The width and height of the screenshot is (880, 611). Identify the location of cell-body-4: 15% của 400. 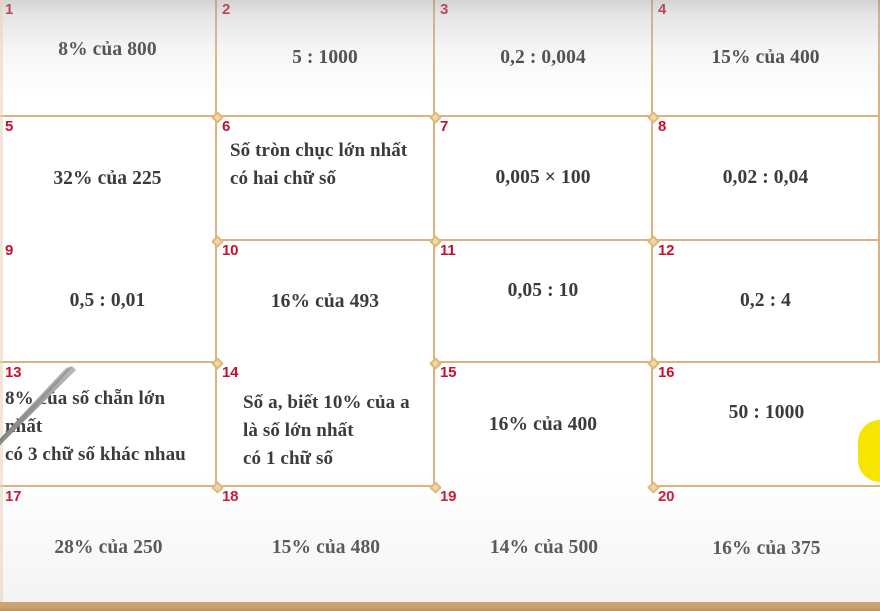
(765, 57).